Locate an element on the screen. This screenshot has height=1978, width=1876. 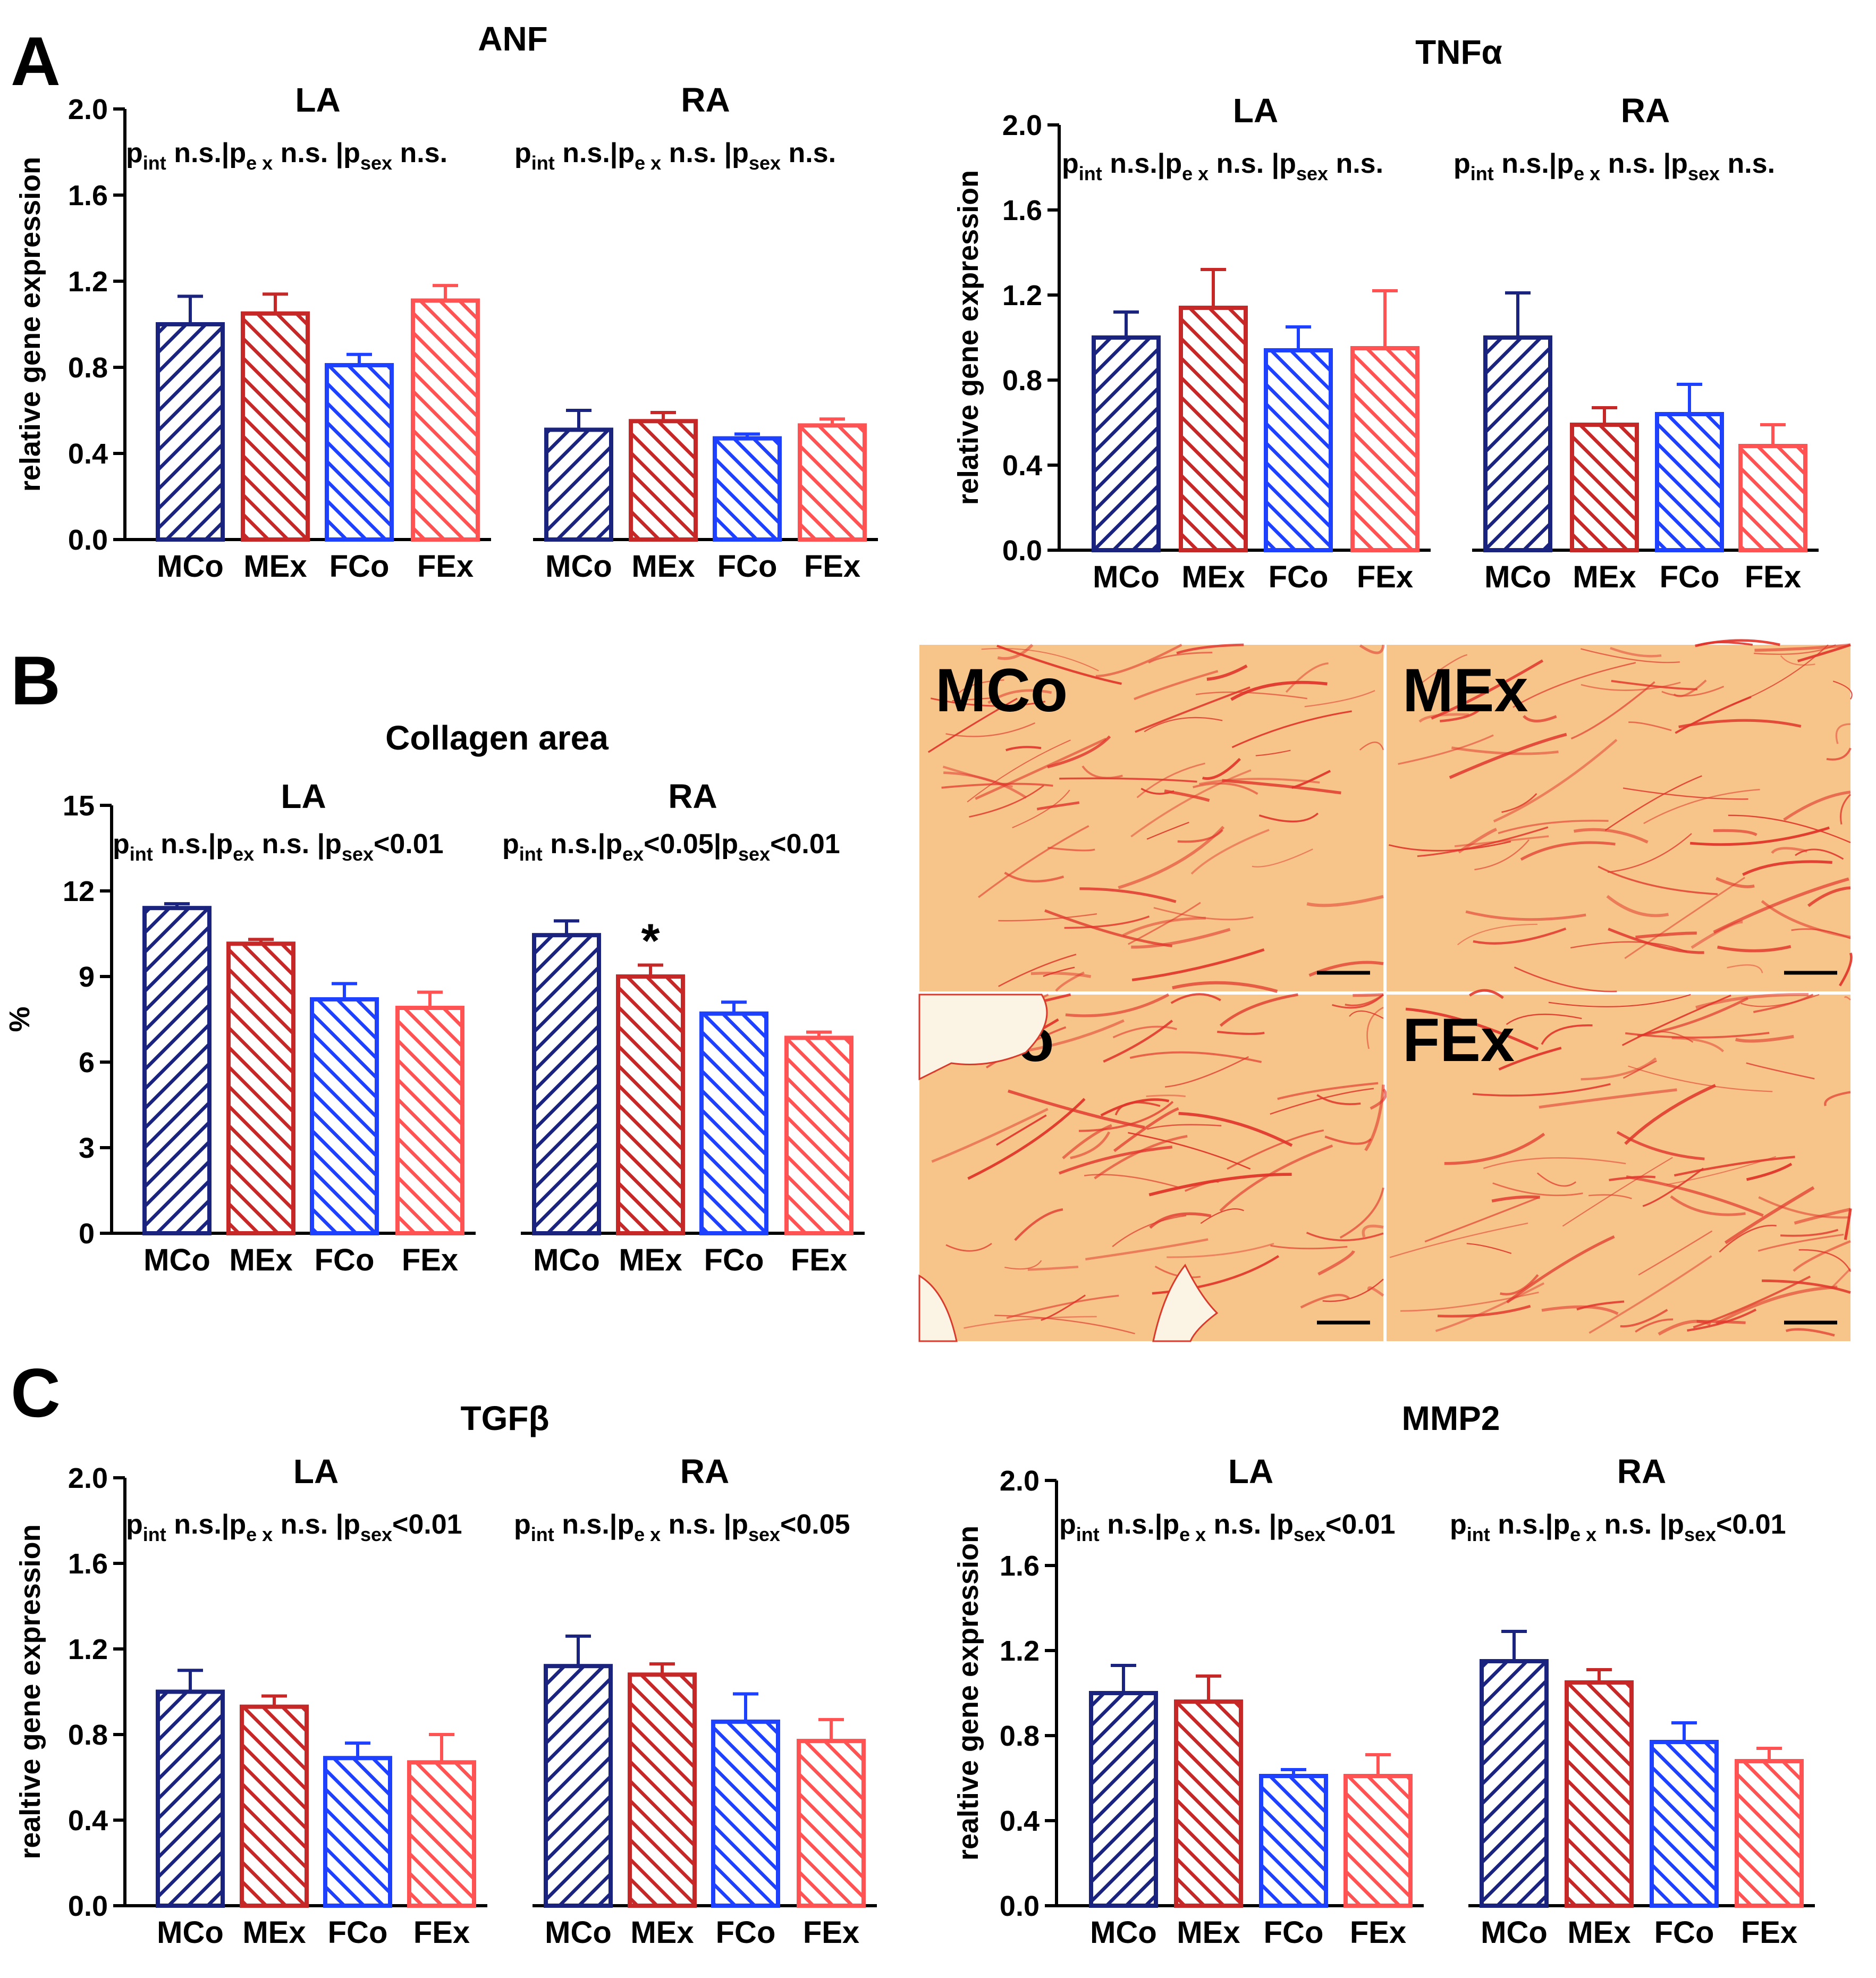
x-tick-label: FCo is located at coordinates (1299, 577).